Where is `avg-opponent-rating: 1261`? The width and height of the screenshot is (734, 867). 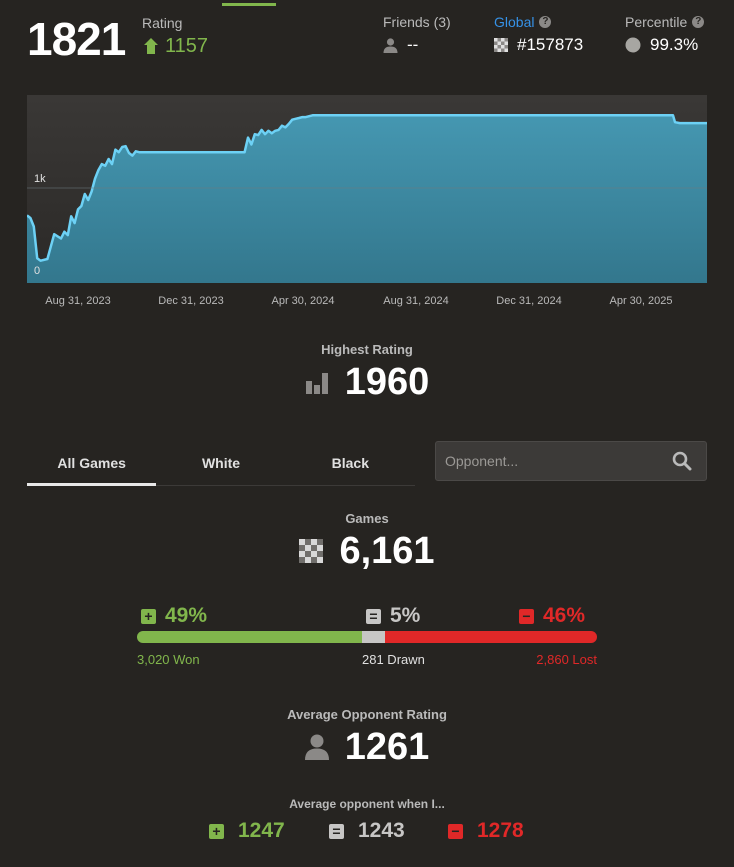
avg-opponent-rating: 1261 is located at coordinates (367, 747).